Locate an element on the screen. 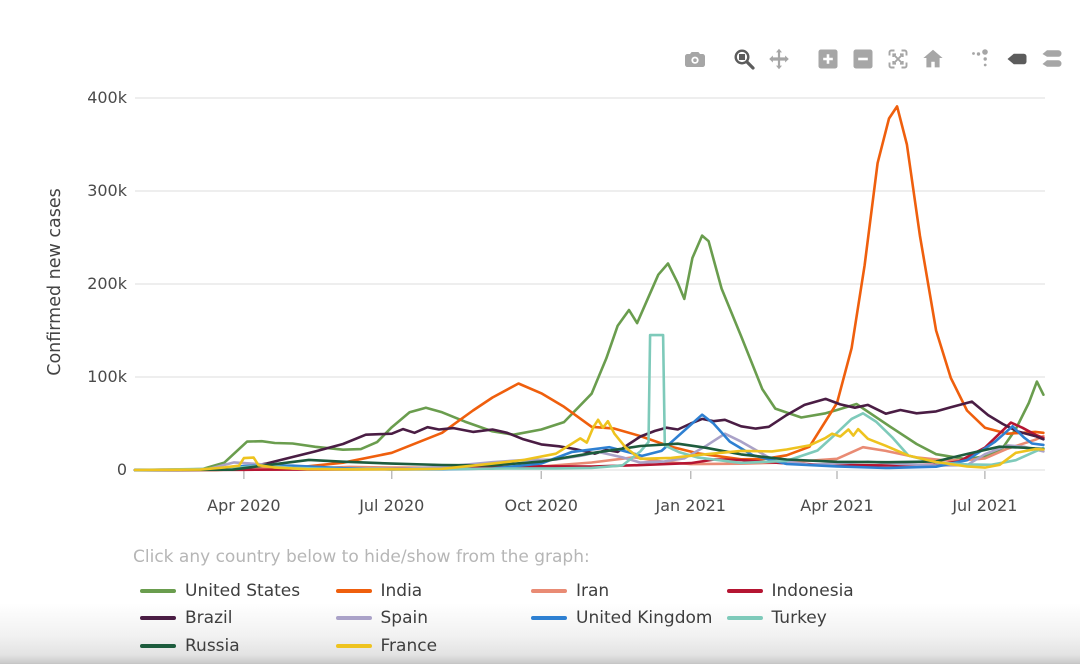 This screenshot has width=1080, height=664. legend-item-india: India is located at coordinates (433, 590).